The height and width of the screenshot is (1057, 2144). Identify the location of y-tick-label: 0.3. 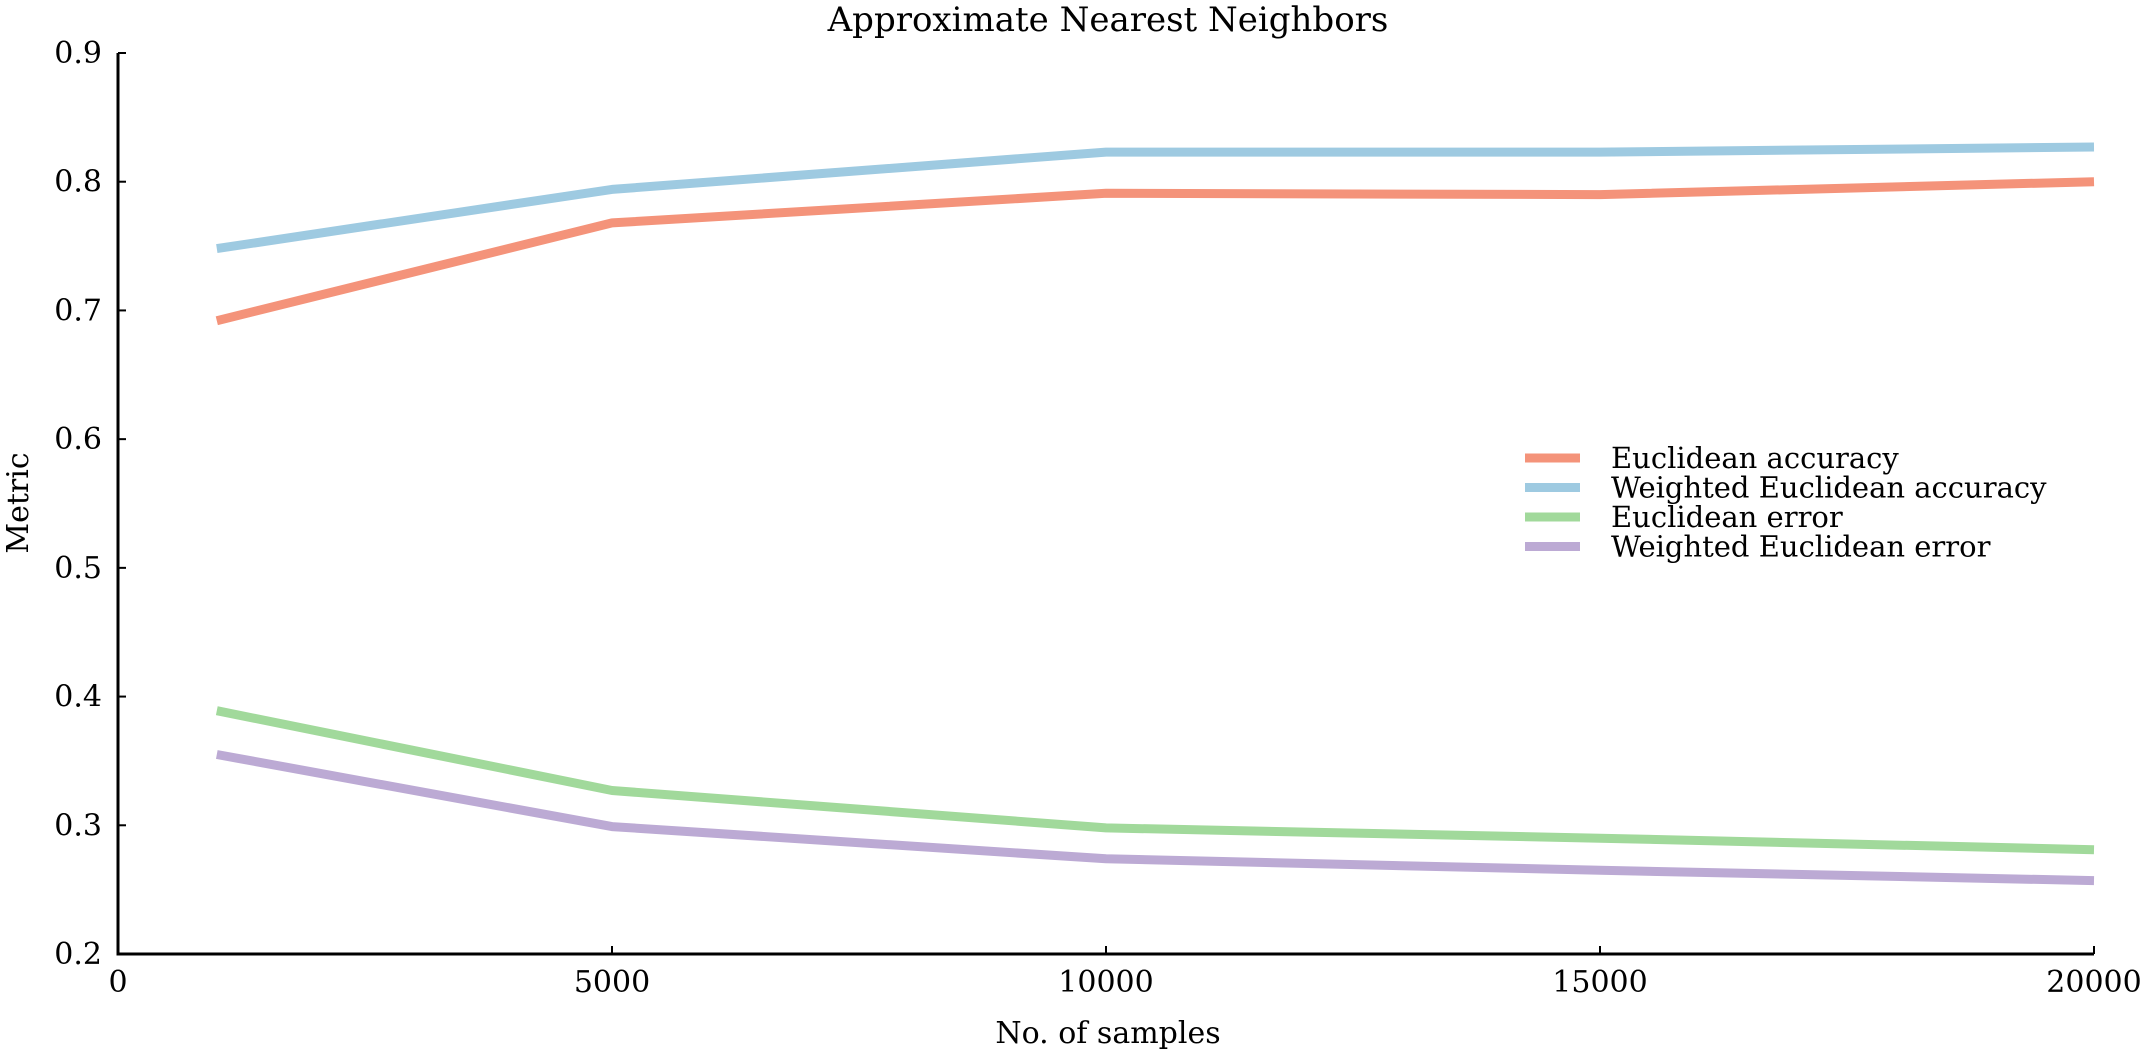
(78, 825).